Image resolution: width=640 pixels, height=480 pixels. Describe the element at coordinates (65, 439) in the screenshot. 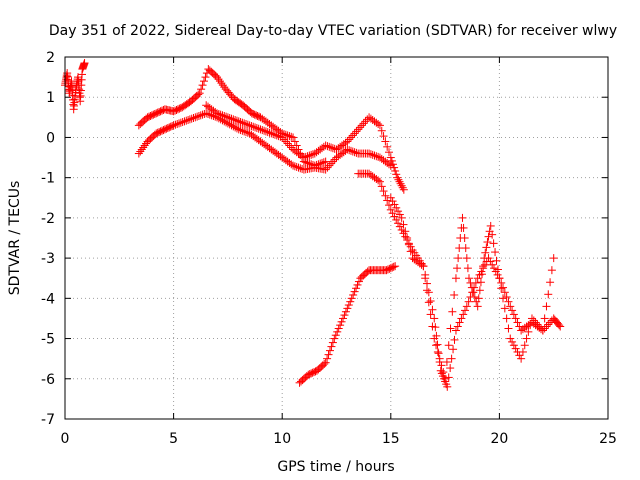

I see `x-tick-label: 0` at that location.